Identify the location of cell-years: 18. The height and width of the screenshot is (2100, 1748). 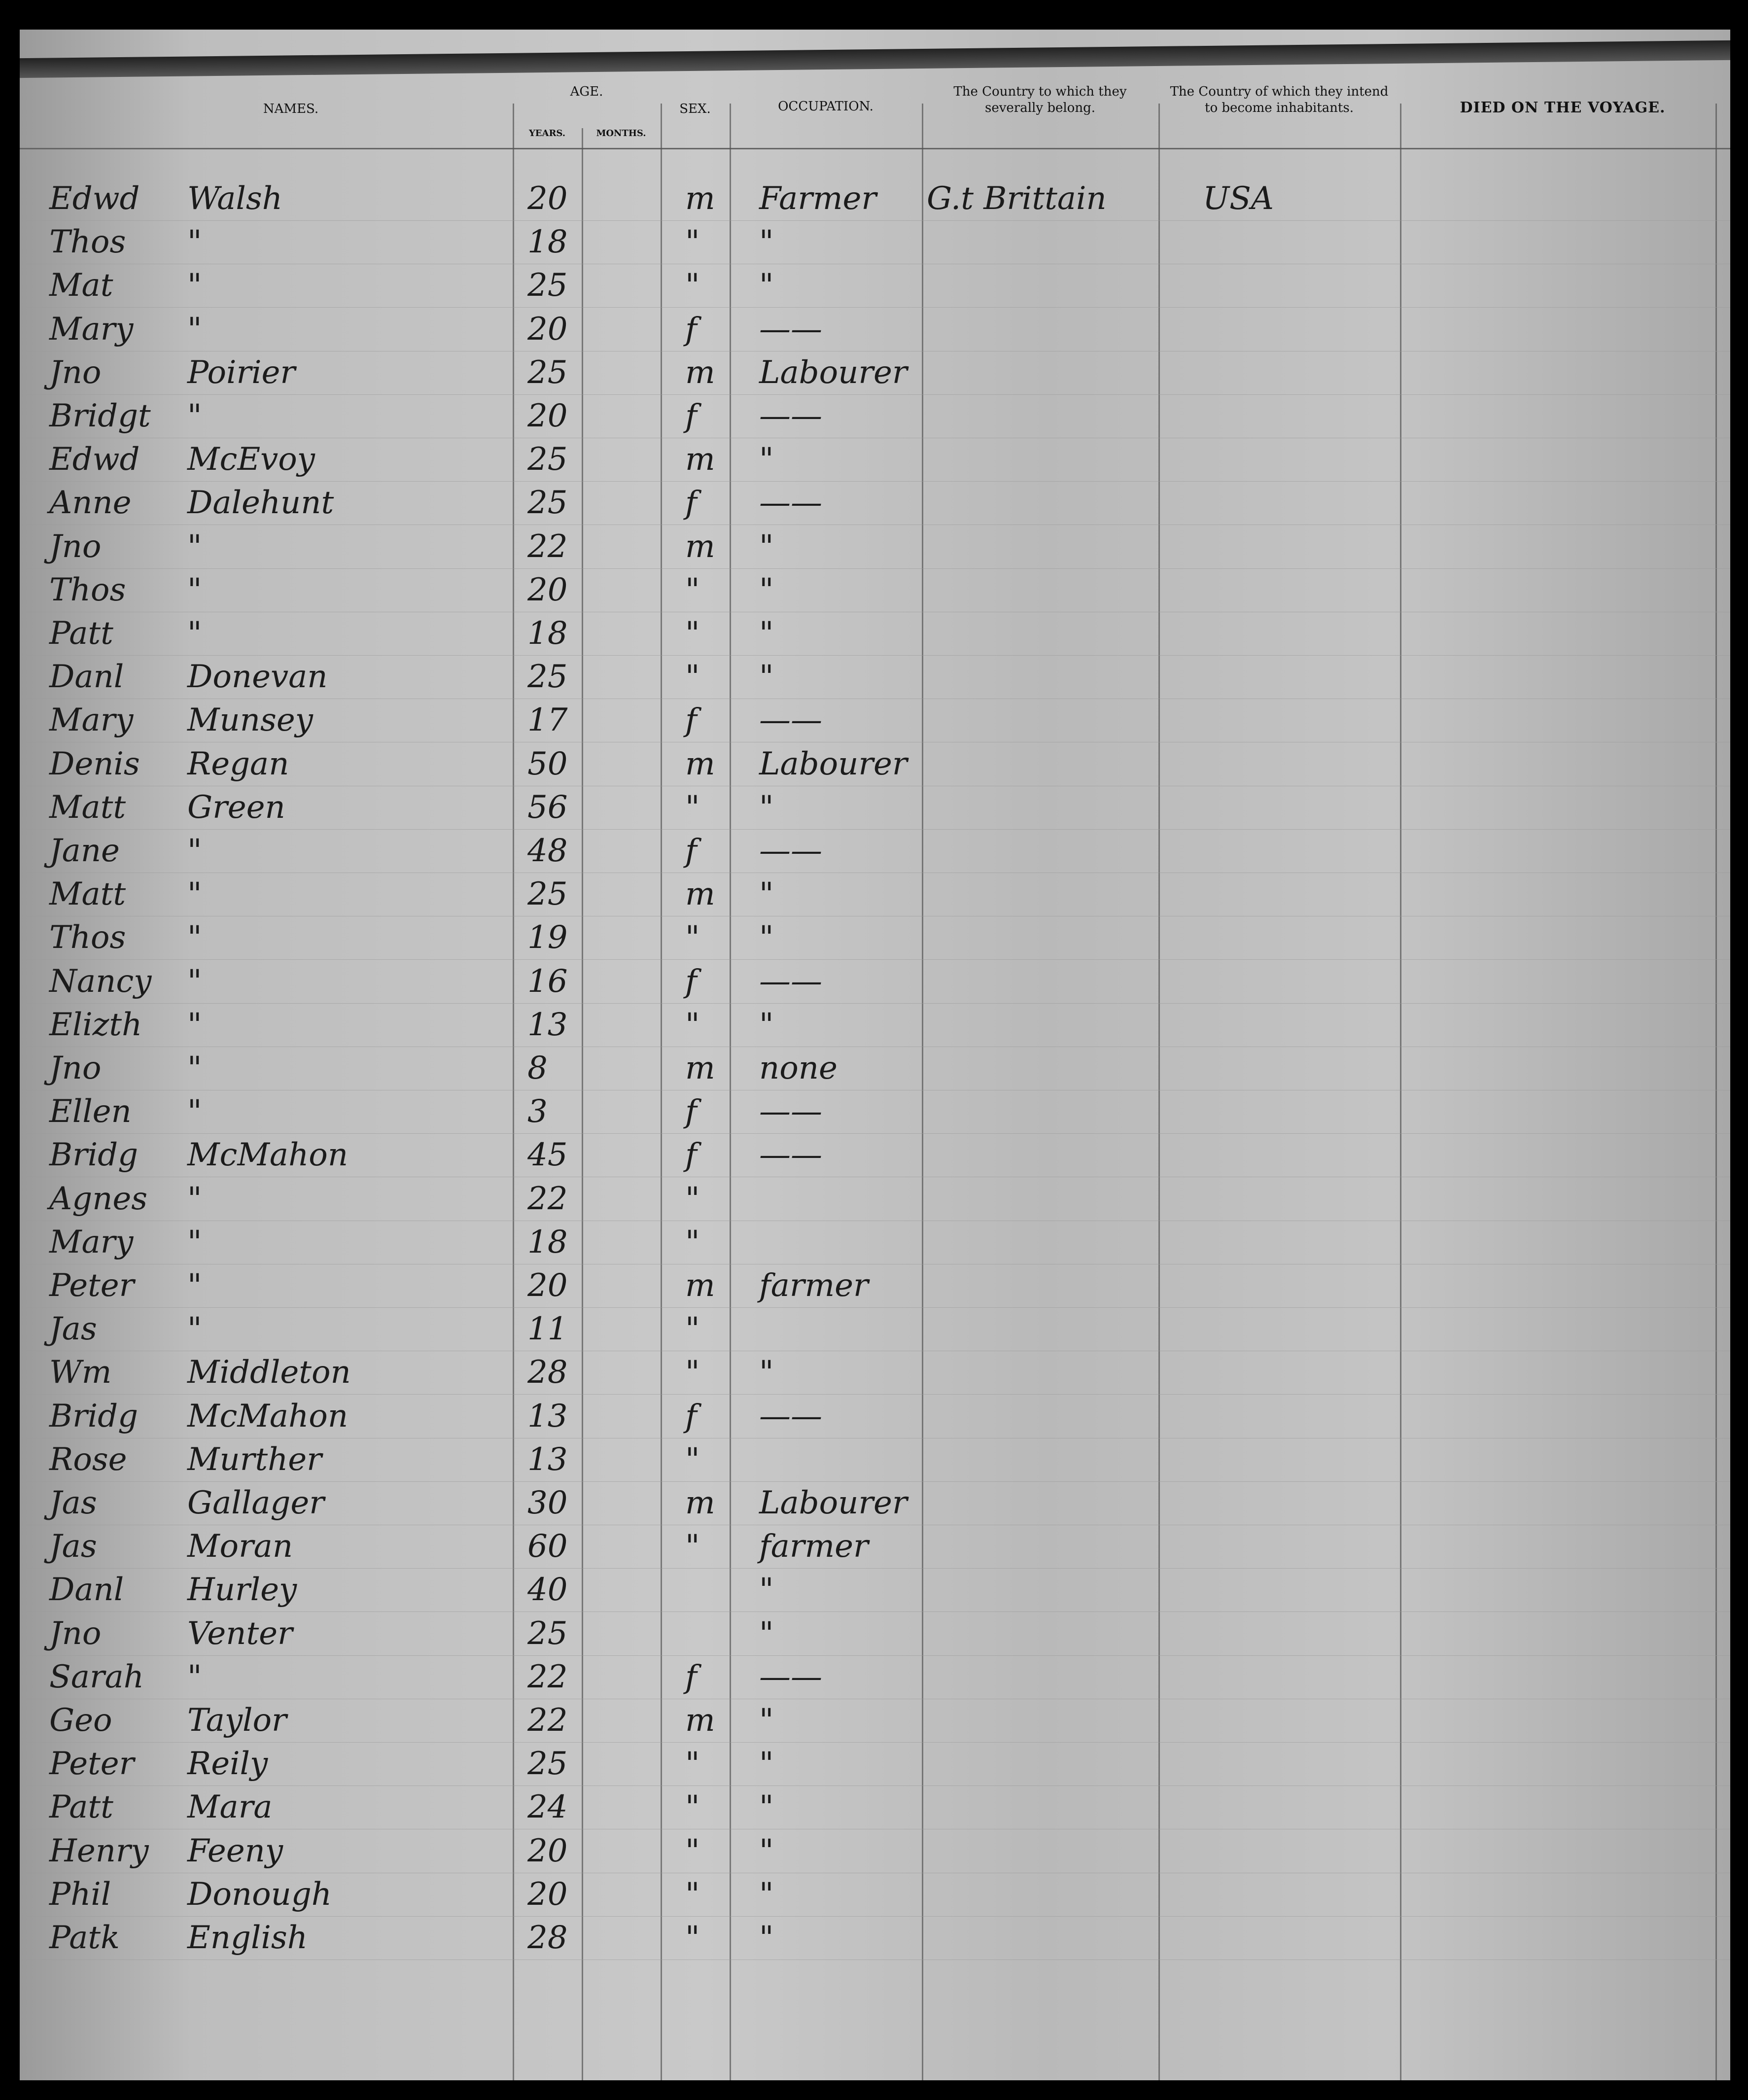
(547, 633).